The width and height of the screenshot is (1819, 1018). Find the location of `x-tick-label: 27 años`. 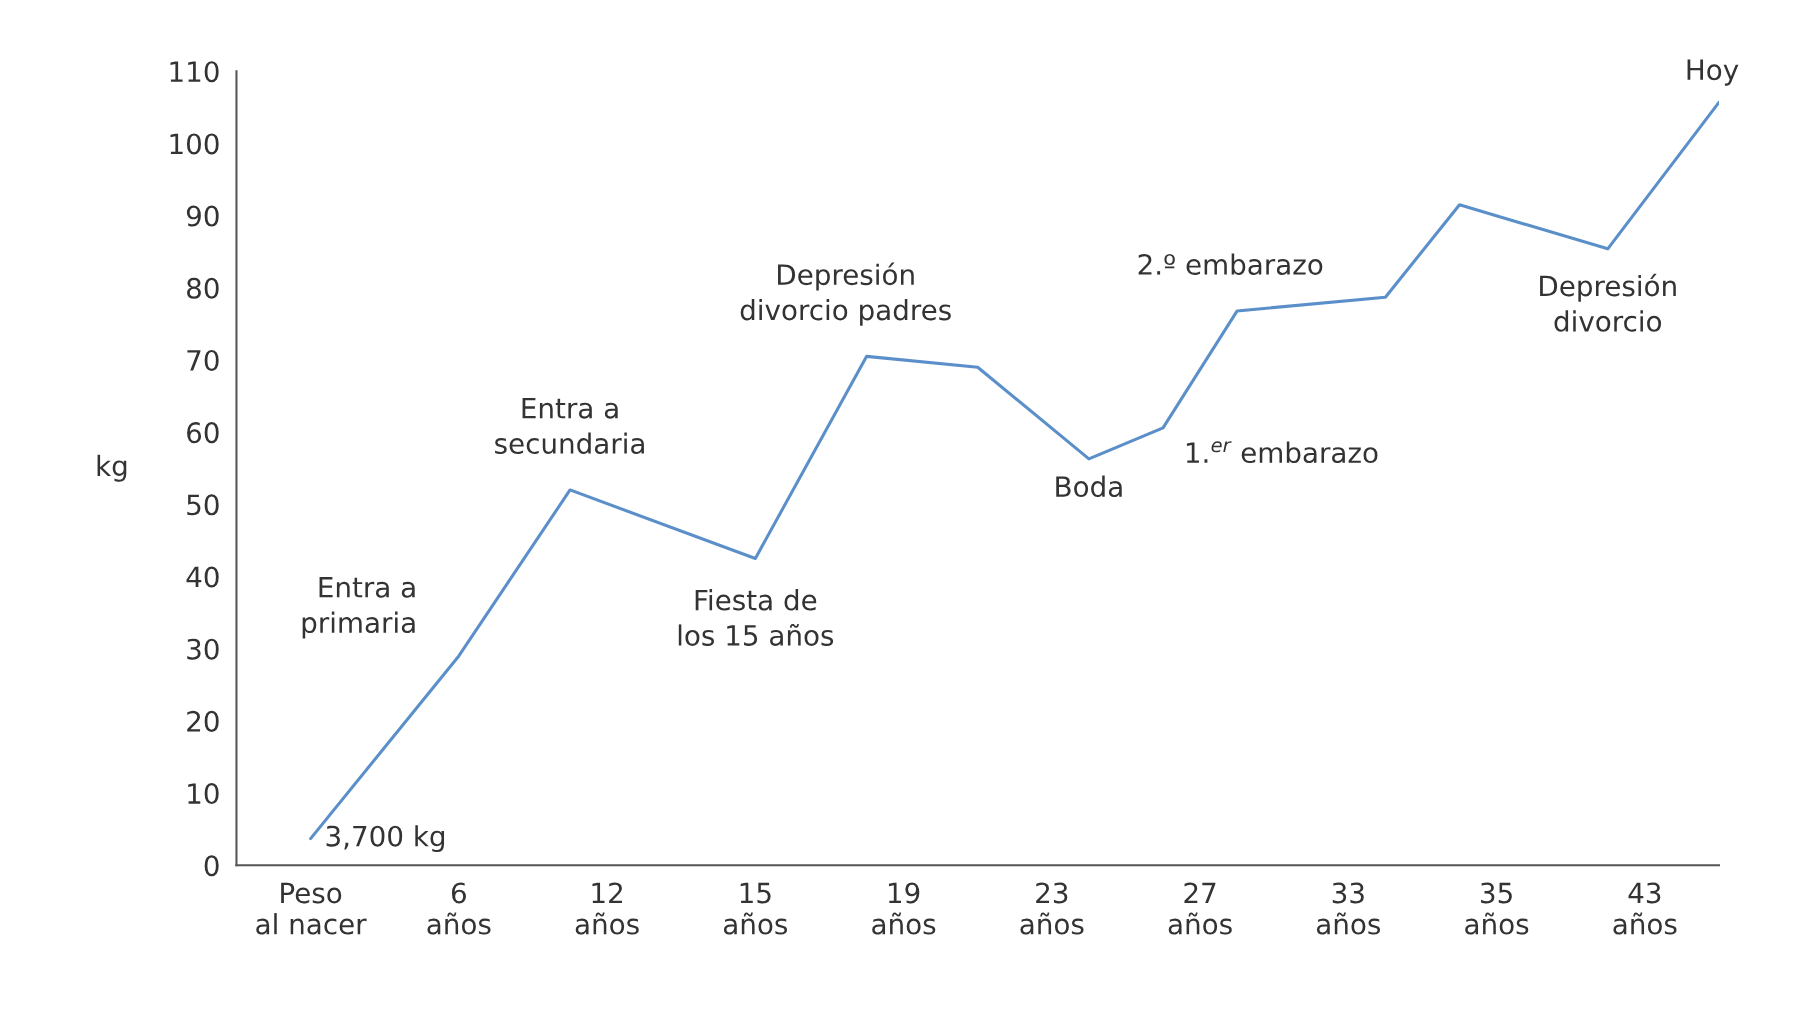

x-tick-label: 27 años is located at coordinates (1200, 908).